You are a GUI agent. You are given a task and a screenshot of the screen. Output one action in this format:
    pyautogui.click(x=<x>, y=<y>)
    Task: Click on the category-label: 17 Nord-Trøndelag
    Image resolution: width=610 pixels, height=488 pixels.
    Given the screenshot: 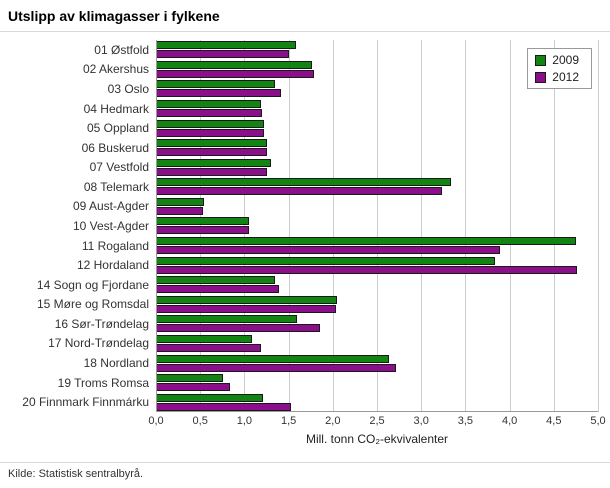 What is the action you would take?
    pyautogui.click(x=98, y=343)
    